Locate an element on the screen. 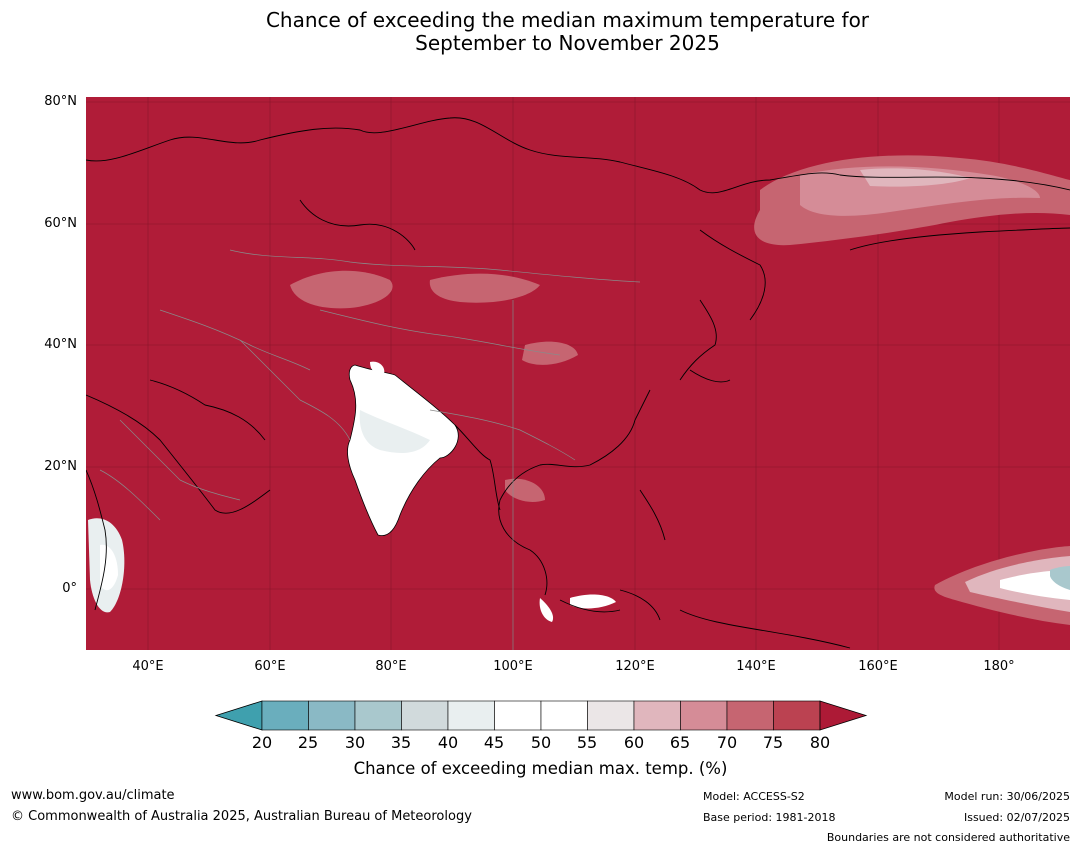  lon-label-100e: 100°E is located at coordinates (513, 666).